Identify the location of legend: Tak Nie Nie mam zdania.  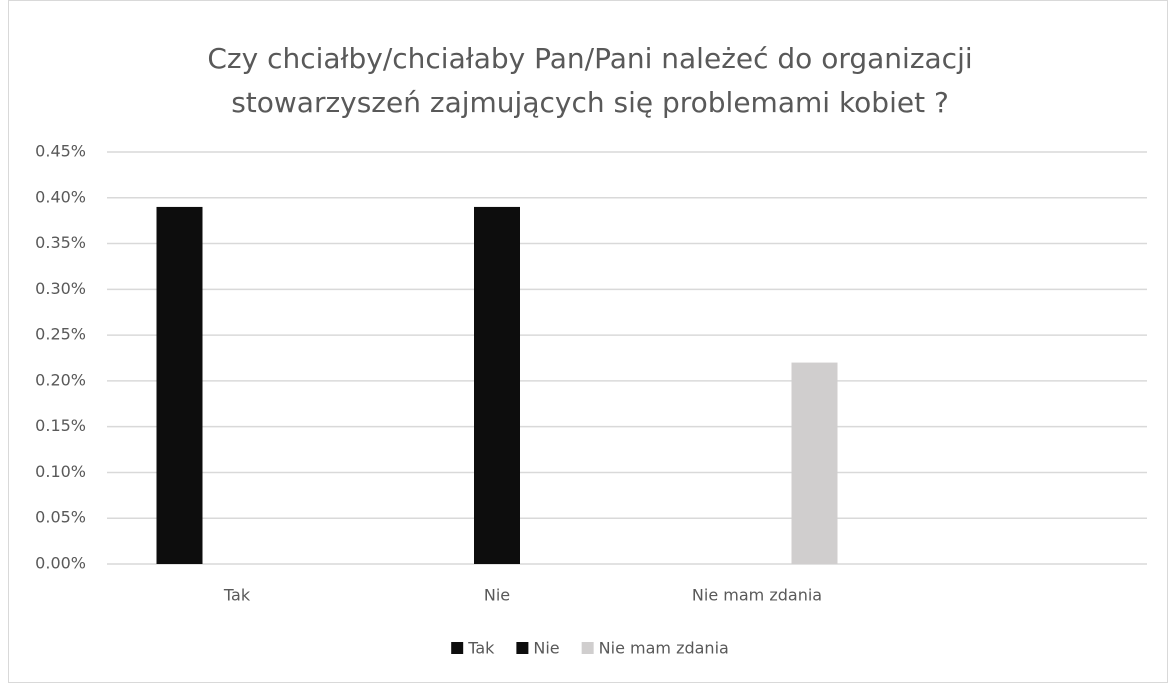
(590, 648).